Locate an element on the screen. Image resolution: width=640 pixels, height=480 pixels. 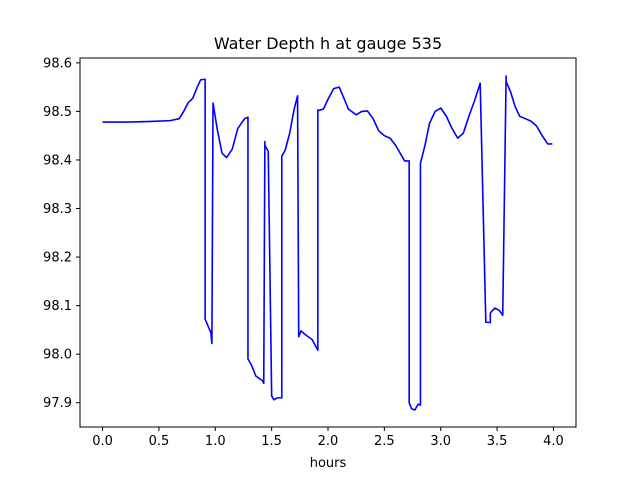
y-axis: 97.9 98.0 98.1 98.2 98.3 98.4 98.5 98.6 is located at coordinates (61, 233).